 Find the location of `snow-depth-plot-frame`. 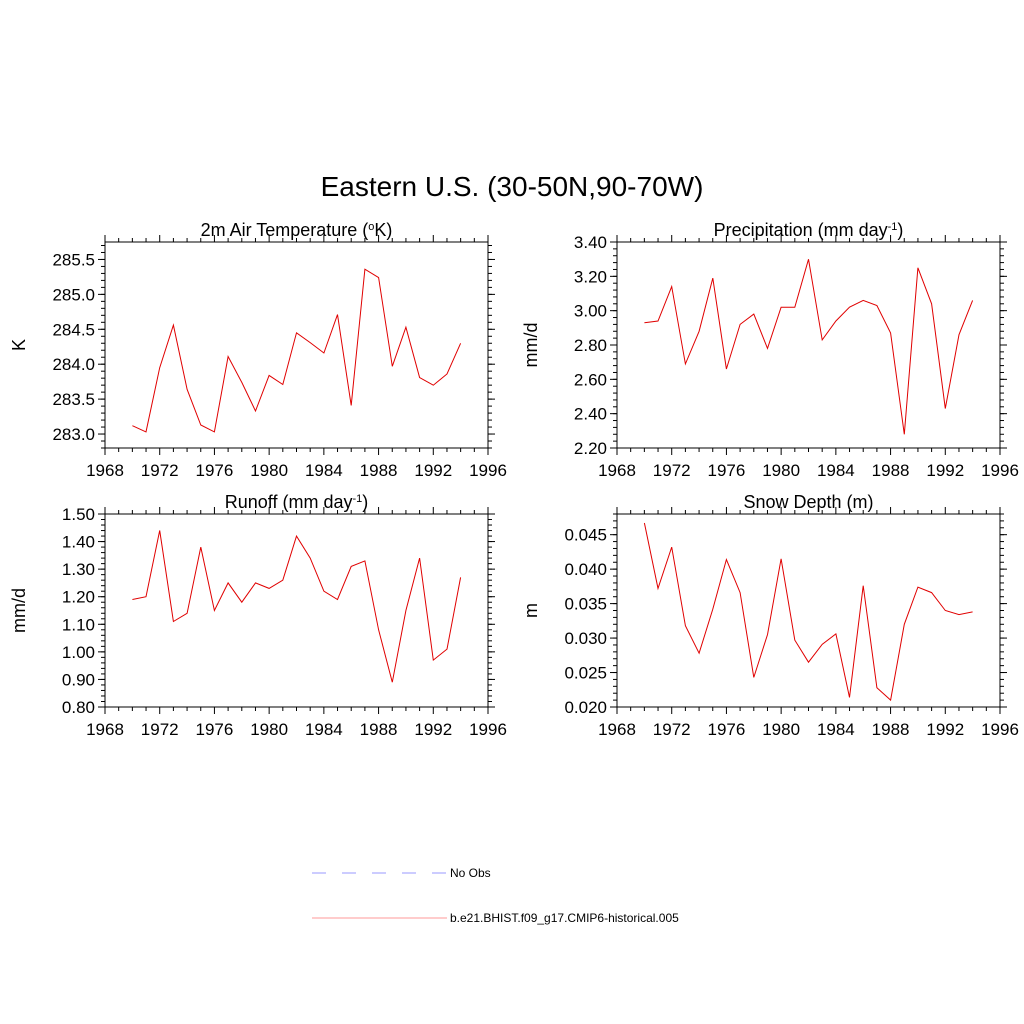

snow-depth-plot-frame is located at coordinates (808, 610).